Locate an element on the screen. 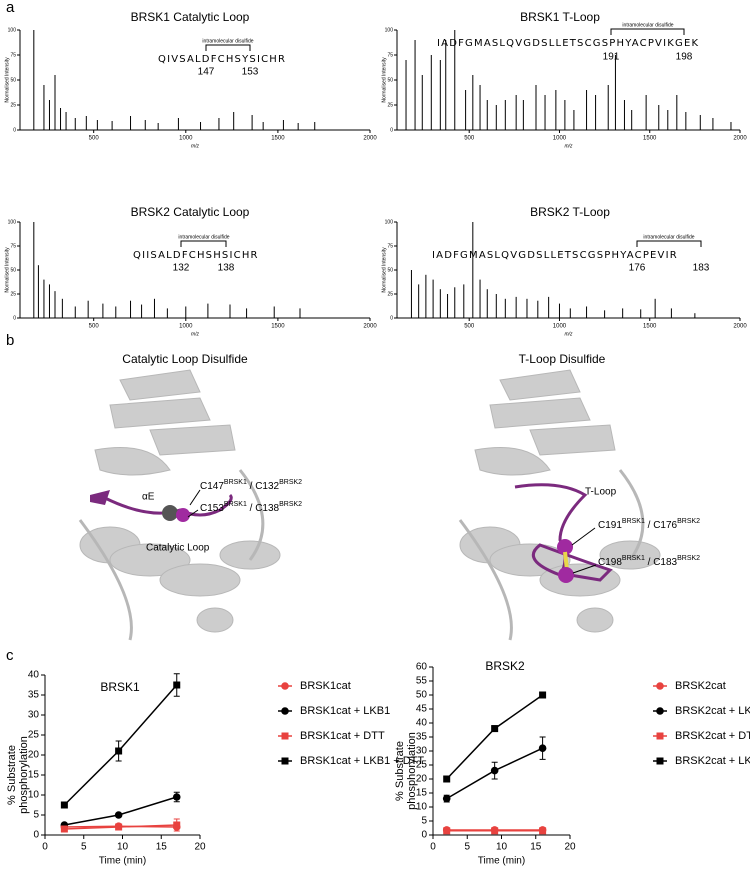  residue-number: 198 is located at coordinates (684, 57).